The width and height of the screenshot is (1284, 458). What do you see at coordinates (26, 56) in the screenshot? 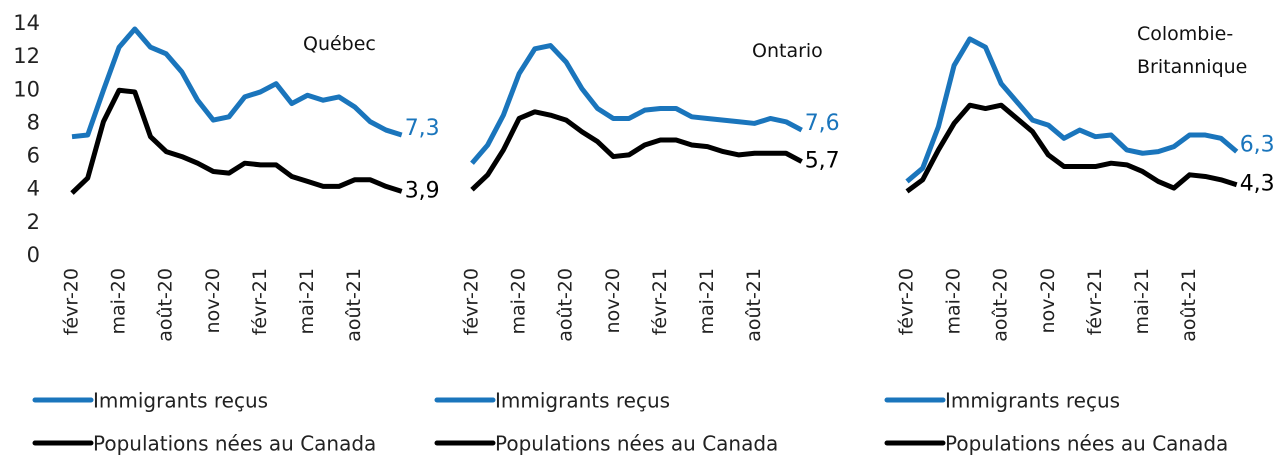
I see `y-tick-label: 12` at bounding box center [26, 56].